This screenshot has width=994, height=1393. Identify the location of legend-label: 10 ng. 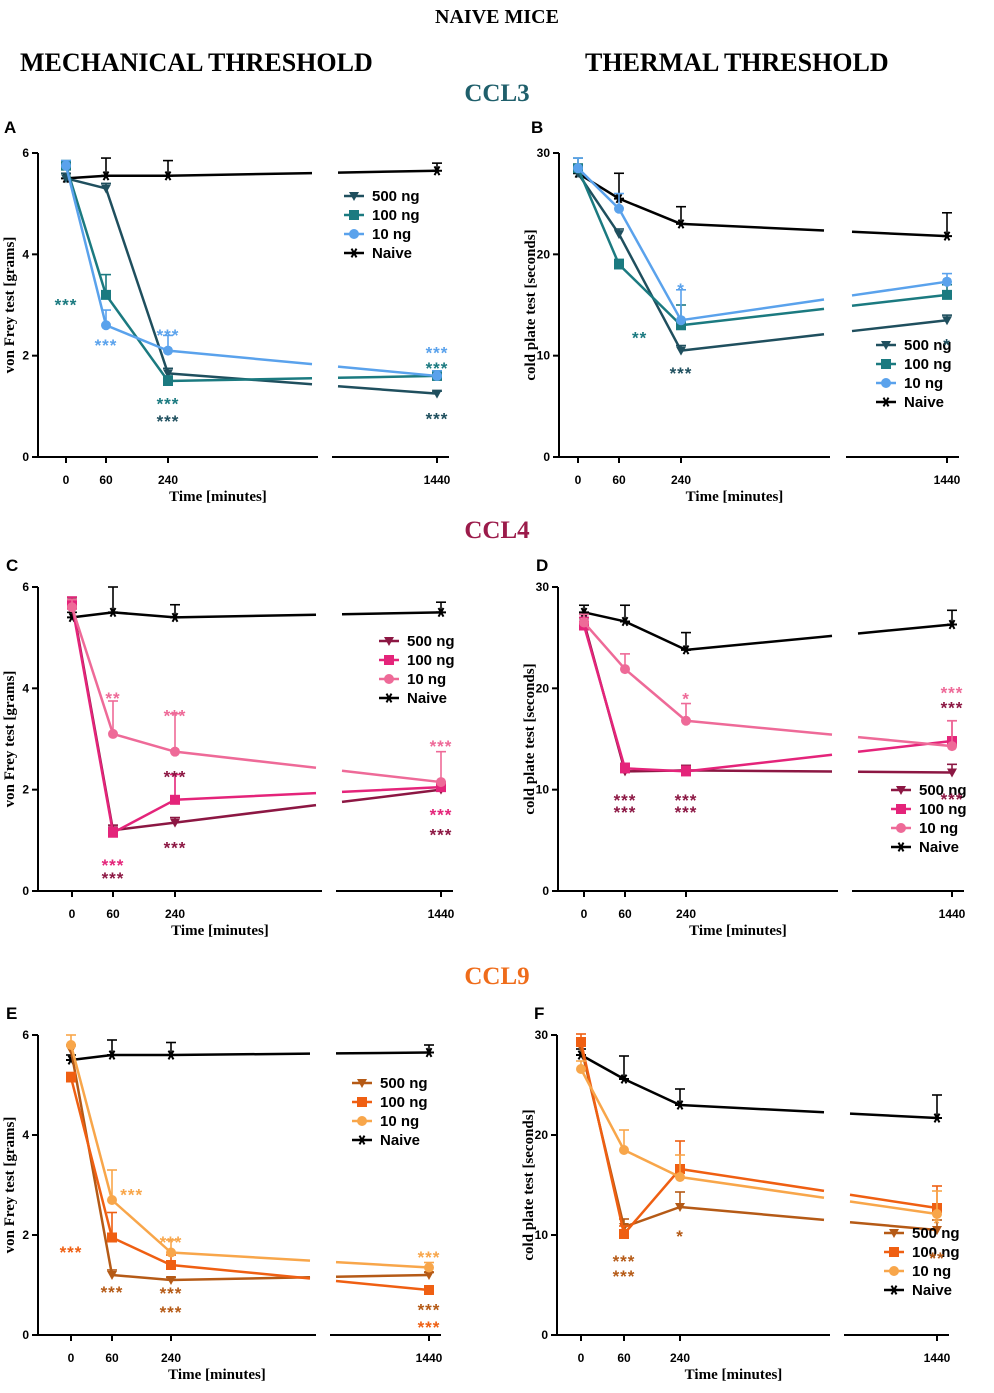
(426, 679).